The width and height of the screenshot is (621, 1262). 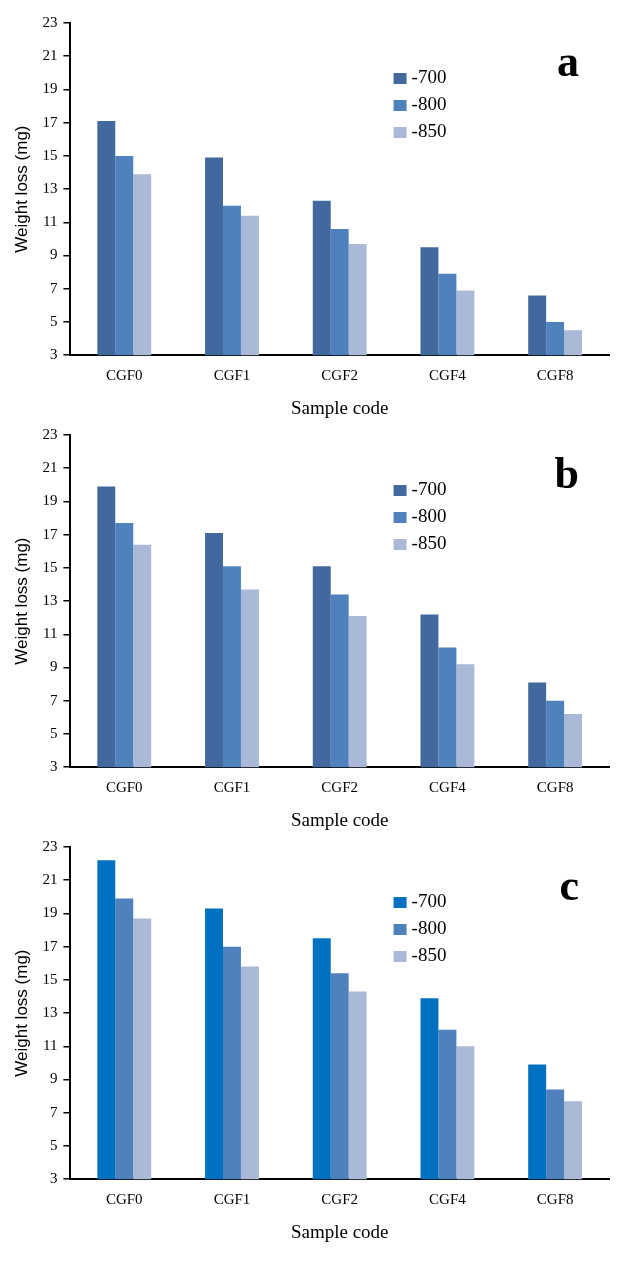 I want to click on chart-title: c, so click(x=569, y=886).